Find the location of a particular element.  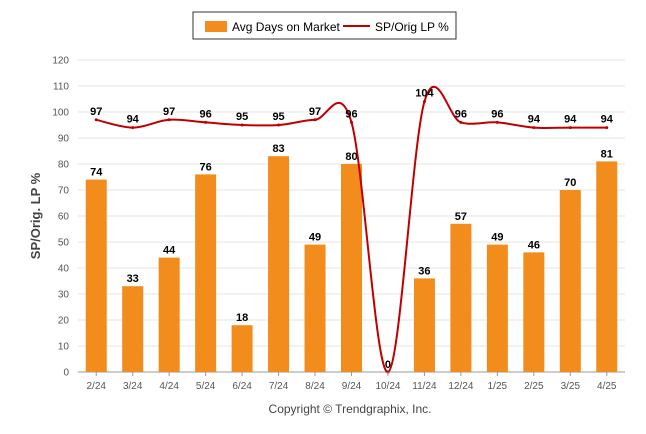

legend-box is located at coordinates (324, 25).